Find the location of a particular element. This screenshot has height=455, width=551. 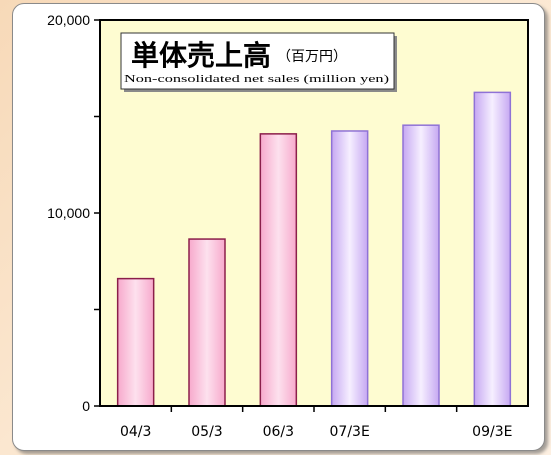

chart-title-unit: （百万円） is located at coordinates (312, 57).